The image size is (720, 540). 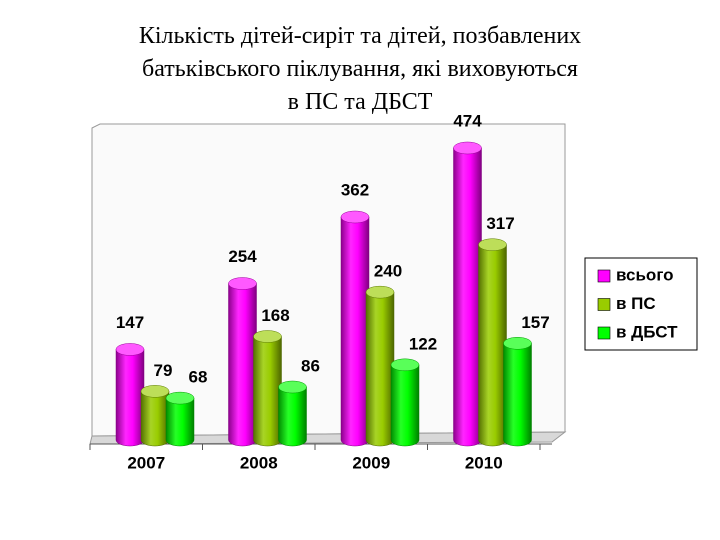 What do you see at coordinates (535, 322) in the screenshot?
I see `value-label: 157` at bounding box center [535, 322].